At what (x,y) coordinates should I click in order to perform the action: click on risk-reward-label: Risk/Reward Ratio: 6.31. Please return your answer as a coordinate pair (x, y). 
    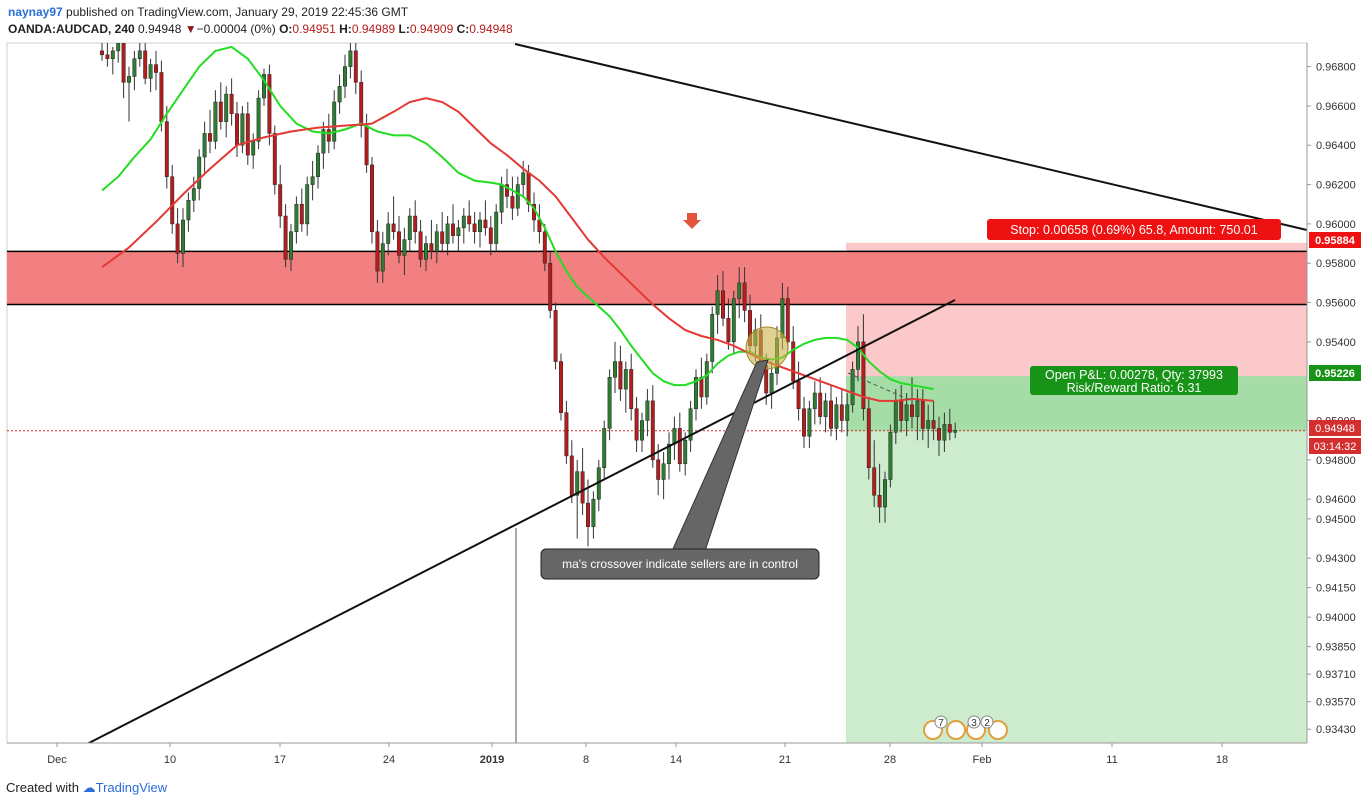
    Looking at the image, I should click on (1134, 388).